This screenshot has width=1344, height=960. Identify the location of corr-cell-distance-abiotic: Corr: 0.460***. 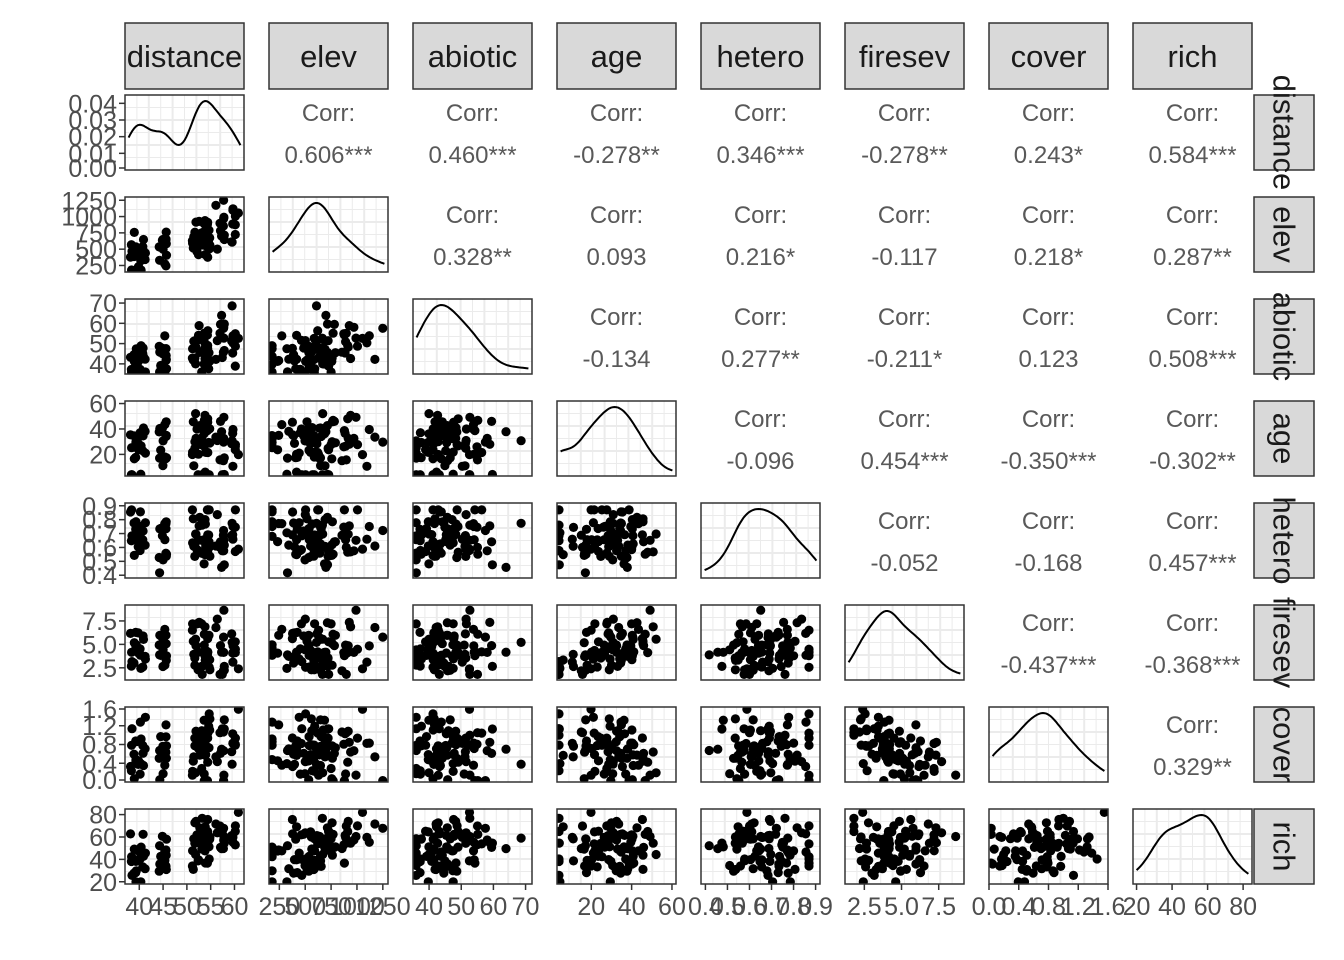
(472, 134).